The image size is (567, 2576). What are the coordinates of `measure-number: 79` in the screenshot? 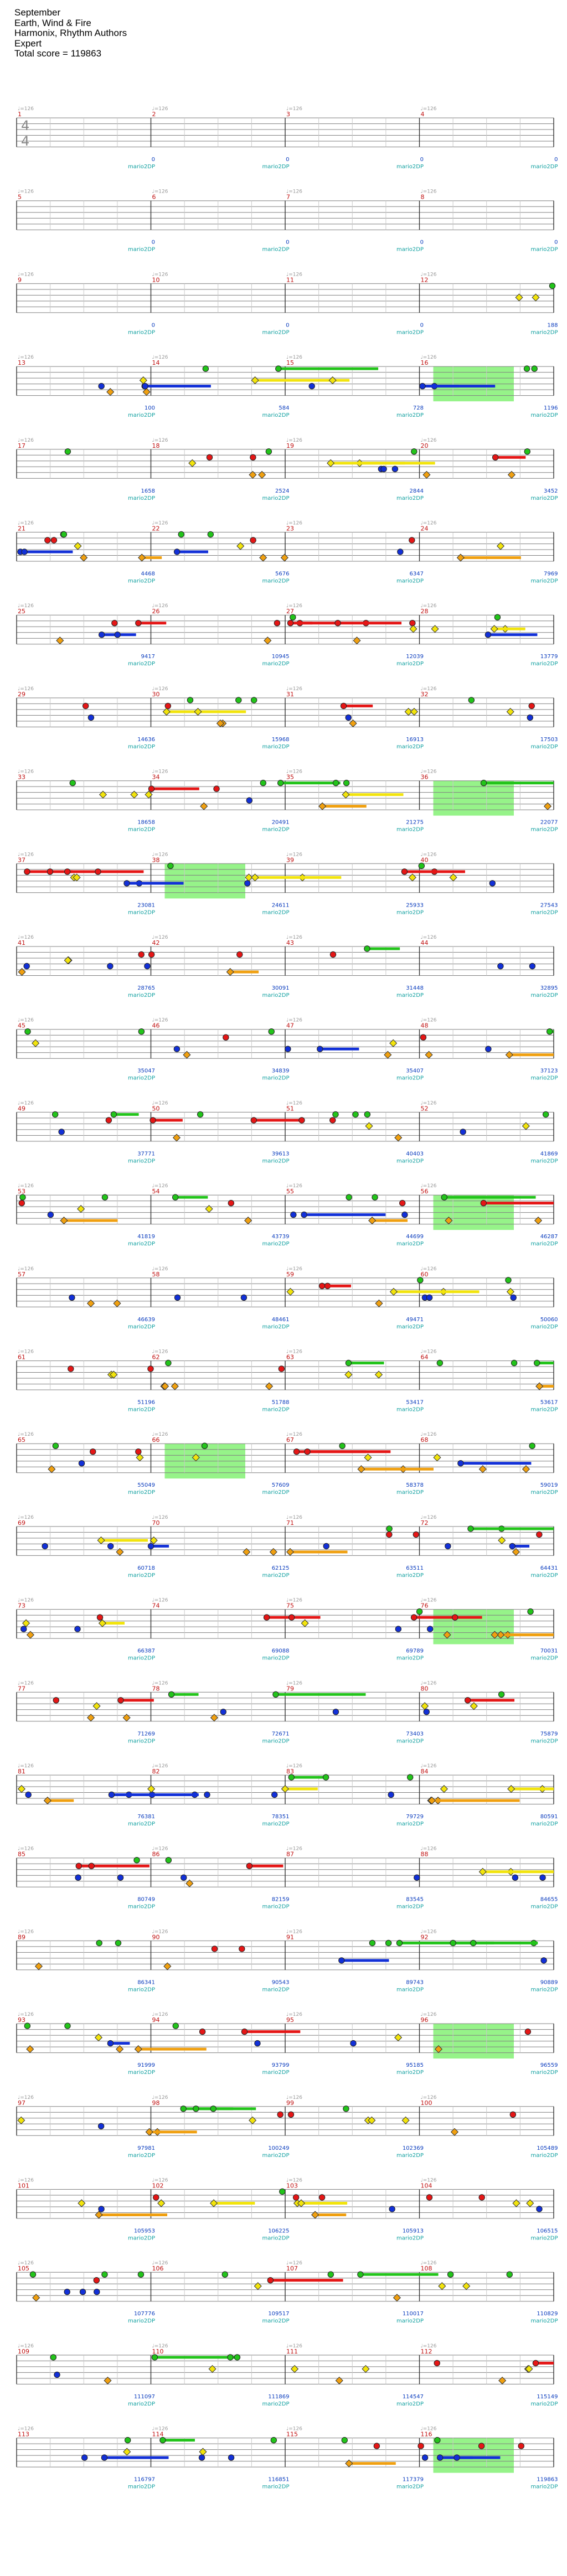 It's located at (290, 1688).